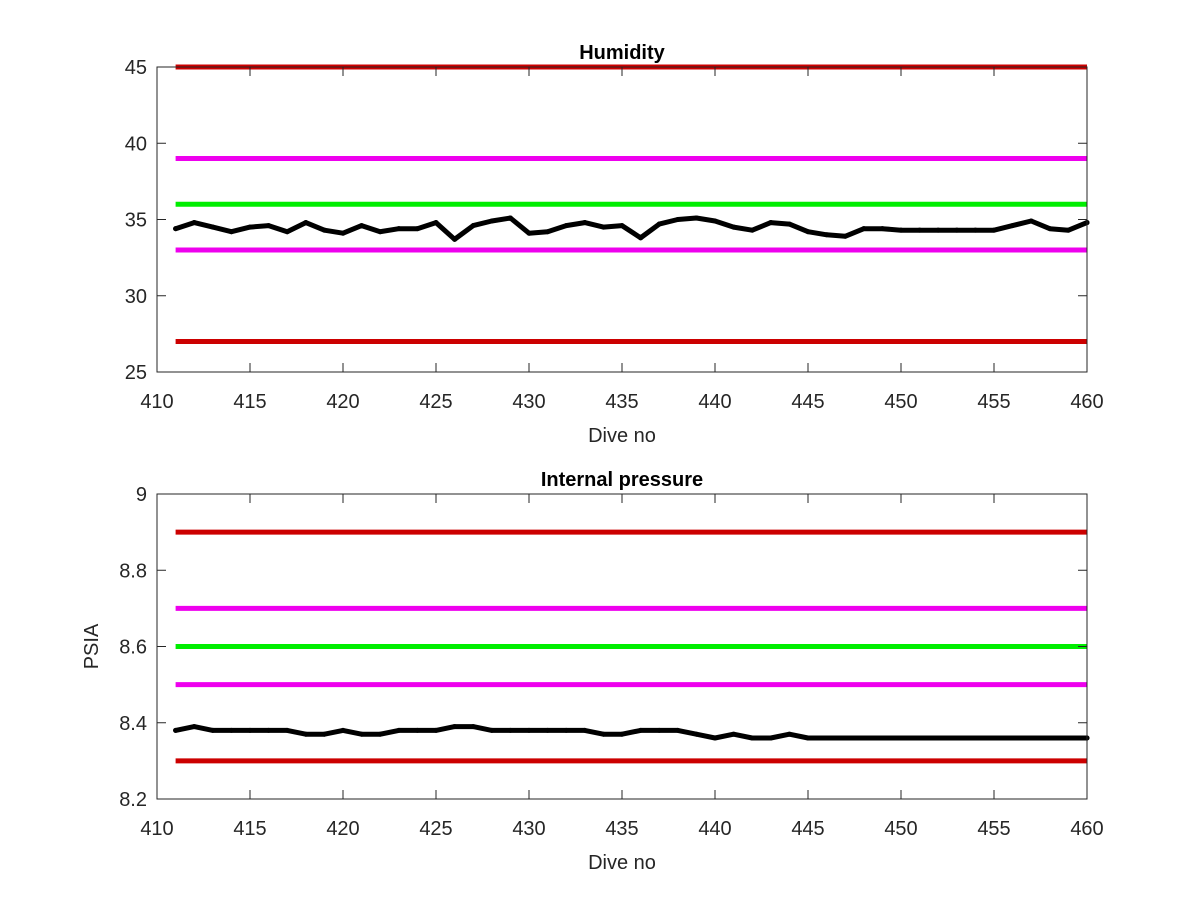  What do you see at coordinates (136, 297) in the screenshot?
I see `y-tick-label: 30` at bounding box center [136, 297].